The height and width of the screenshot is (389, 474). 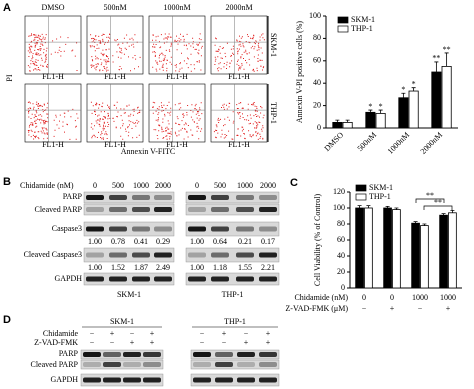 I want to click on panel-label: D, so click(x=7, y=320).